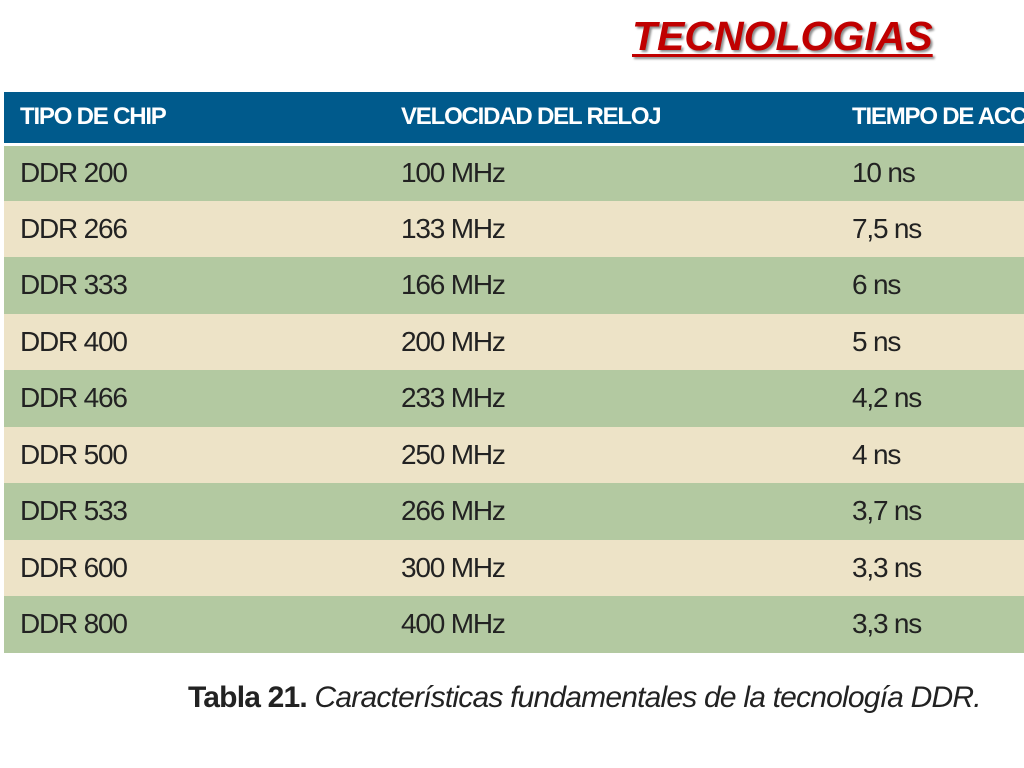  Describe the element at coordinates (453, 228) in the screenshot. I see `cell-clock: 133 MHz` at that location.